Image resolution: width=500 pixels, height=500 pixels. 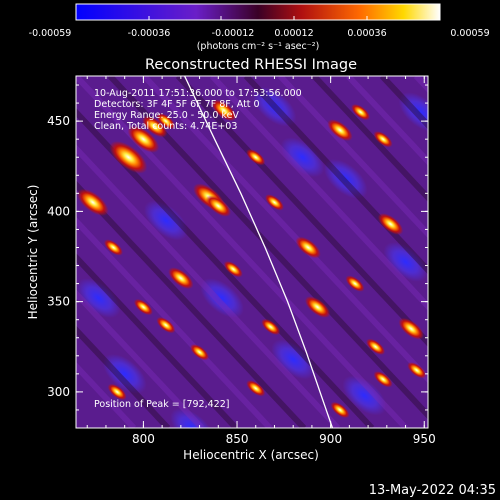 I want to click on y-tick-label: 300, so click(x=58, y=392).